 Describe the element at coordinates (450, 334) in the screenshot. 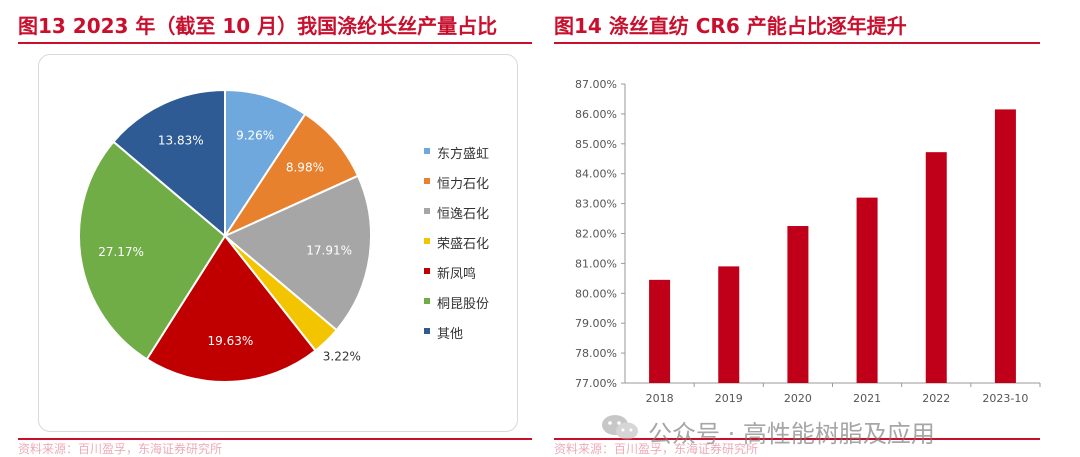

I see `legend-label: 其他` at that location.